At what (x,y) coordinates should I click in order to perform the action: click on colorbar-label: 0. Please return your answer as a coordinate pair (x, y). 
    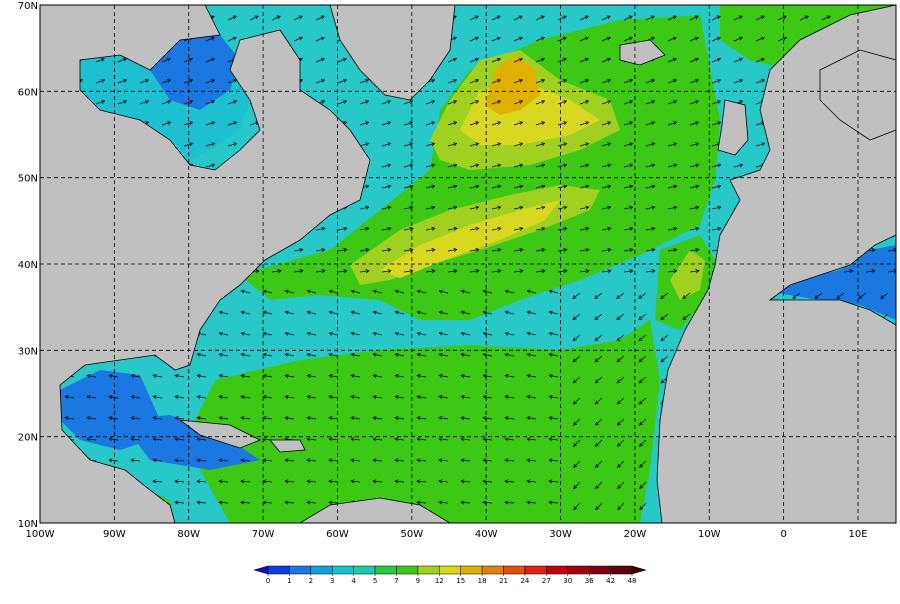
    Looking at the image, I should click on (268, 581).